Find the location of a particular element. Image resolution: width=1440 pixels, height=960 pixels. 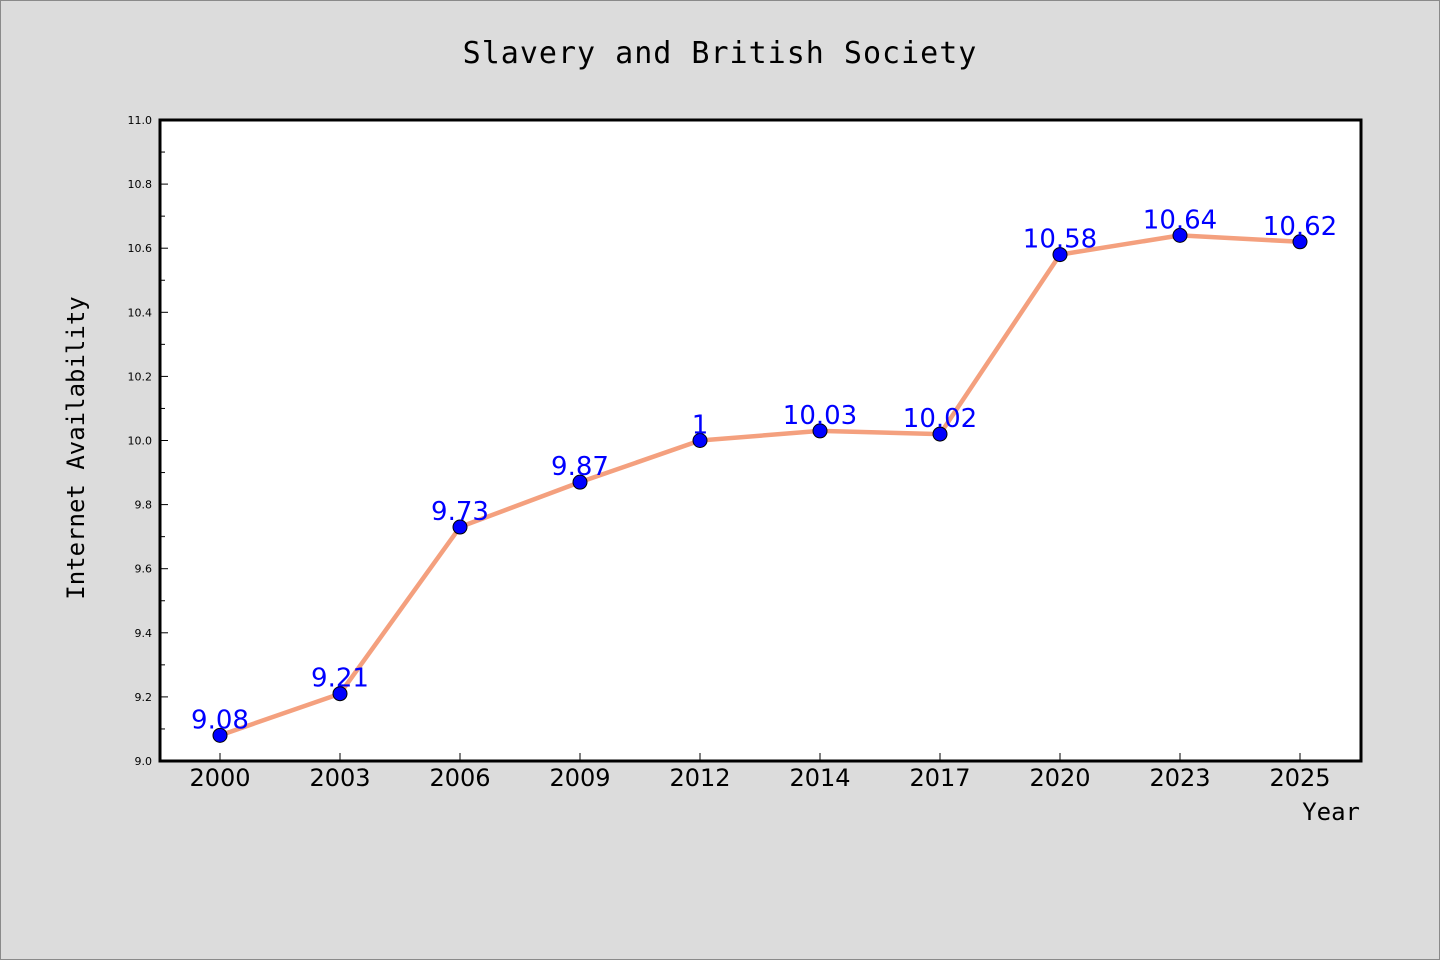

x-tick-label: 2009 is located at coordinates (579, 778).